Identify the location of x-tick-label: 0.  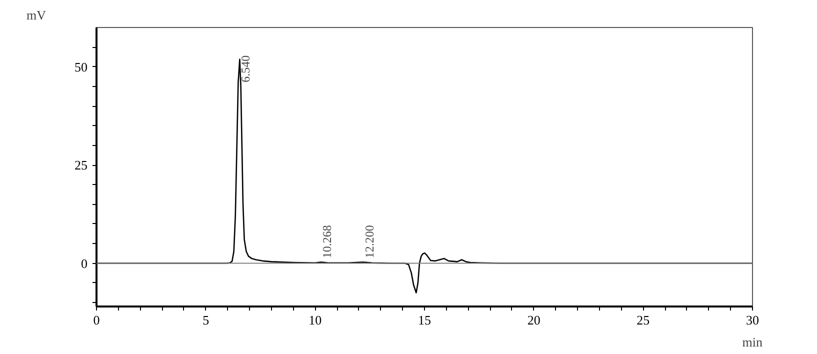
(96, 320).